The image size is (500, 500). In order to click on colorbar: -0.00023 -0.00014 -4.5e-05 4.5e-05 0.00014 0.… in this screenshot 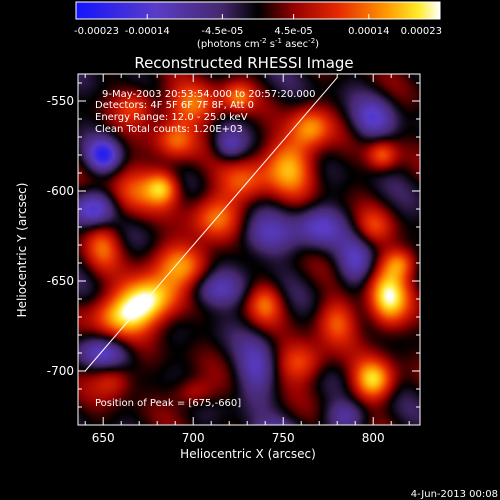, I will do `click(258, 25)`.